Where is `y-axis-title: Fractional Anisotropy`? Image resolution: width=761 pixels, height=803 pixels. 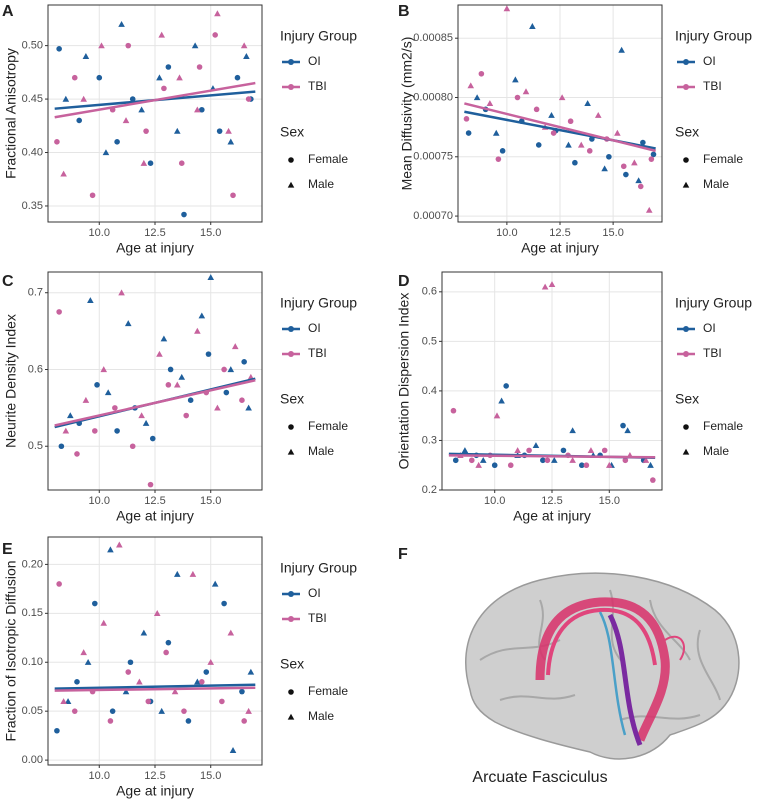
y-axis-title: Fractional Anisotropy is located at coordinates (11, 113).